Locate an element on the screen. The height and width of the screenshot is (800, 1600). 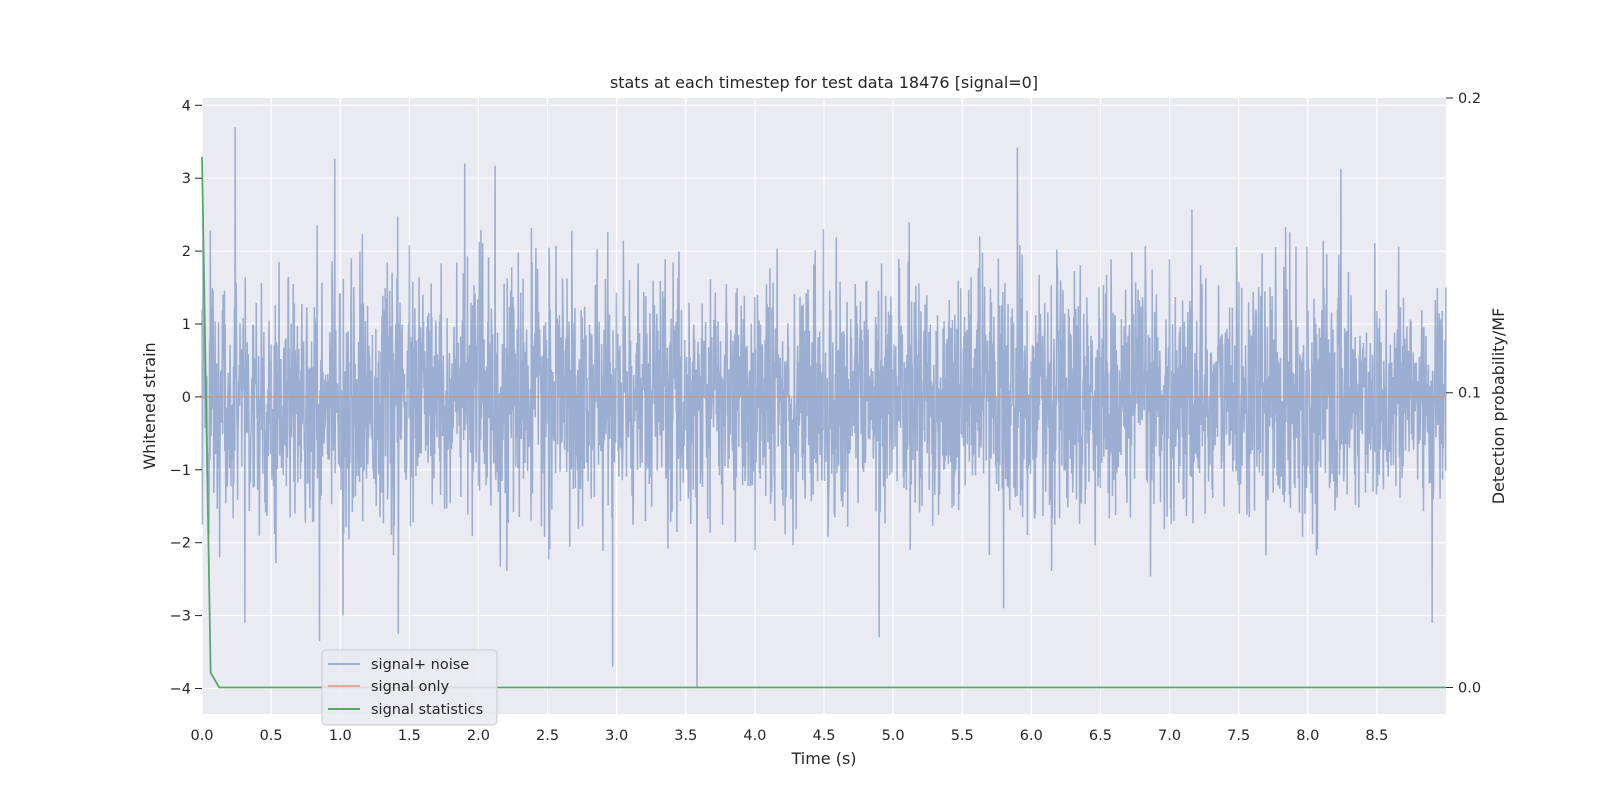
y-tick-label: −3 is located at coordinates (180, 617).